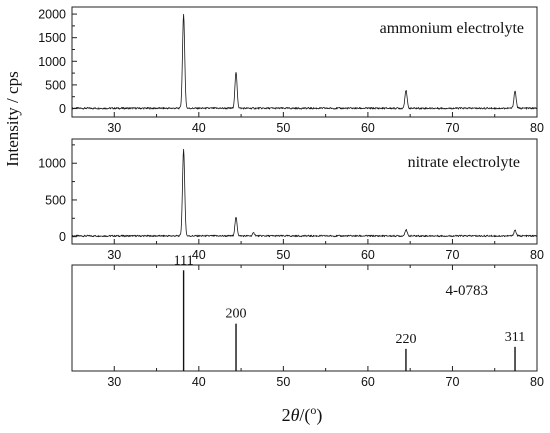  What do you see at coordinates (295, 415) in the screenshot?
I see `x-axis-label-symbol: θ` at bounding box center [295, 415].